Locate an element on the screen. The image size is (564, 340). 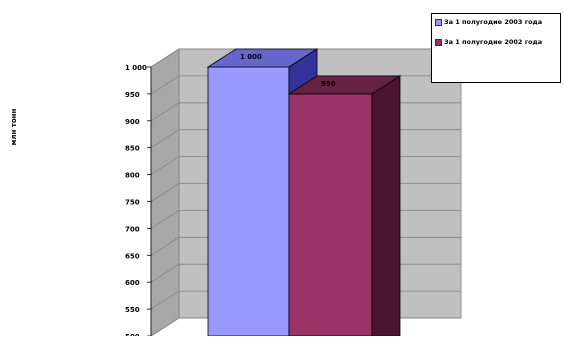
y-tick-label: 850 is located at coordinates (132, 149).